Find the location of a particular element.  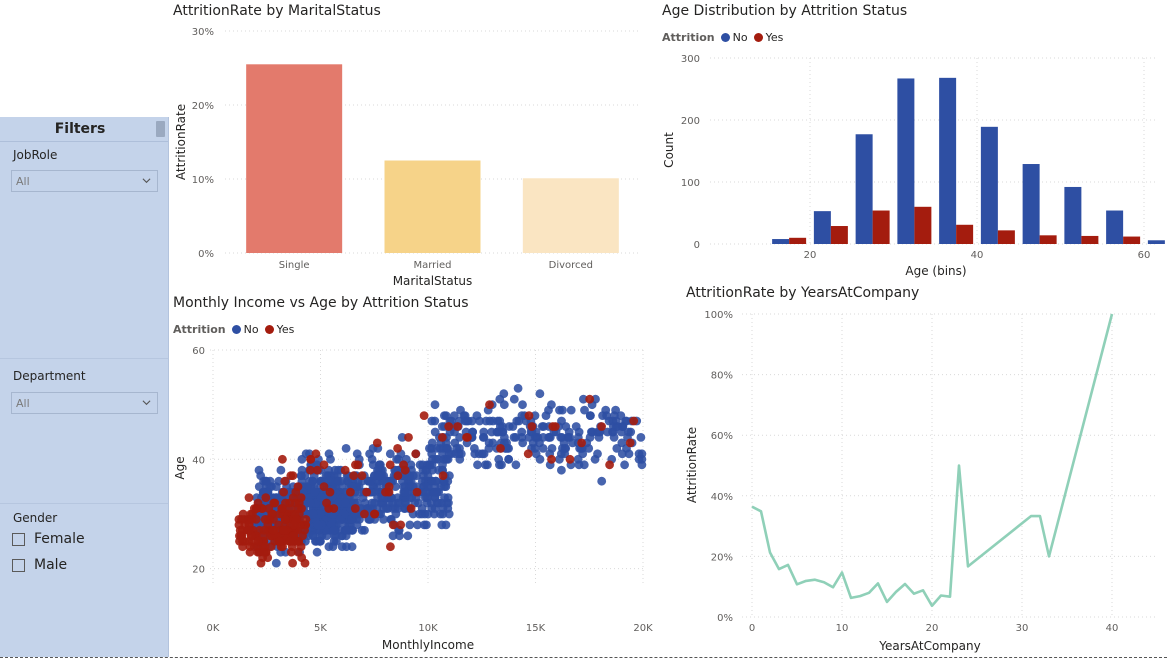

y-axis-title: Count is located at coordinates (669, 150).